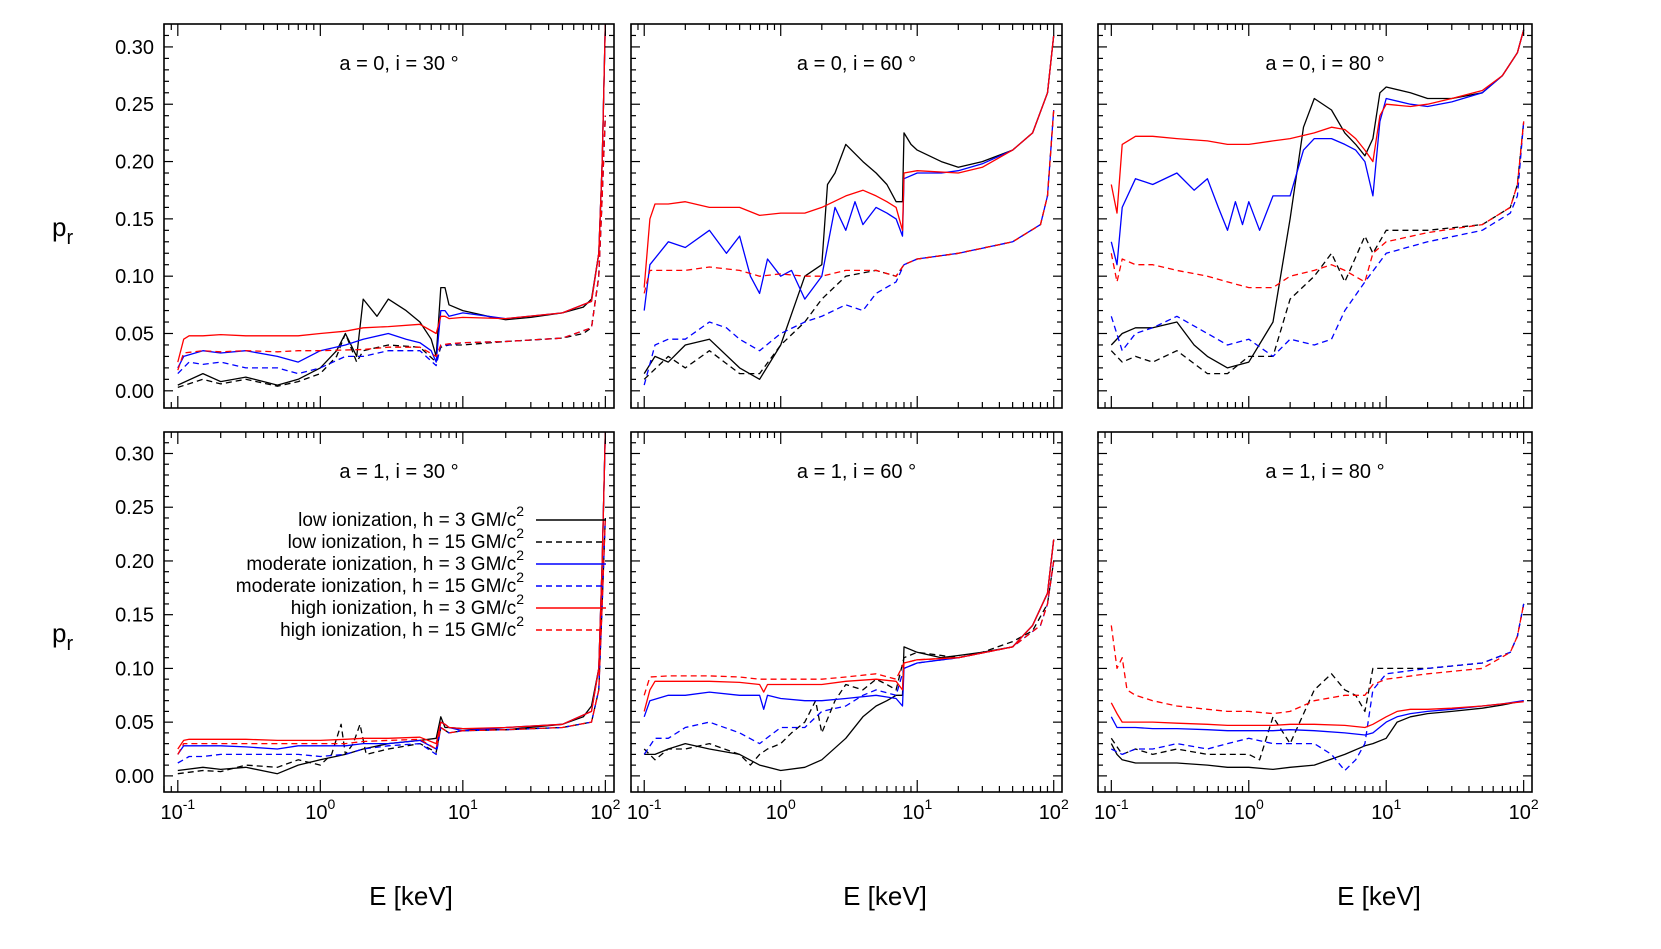 The image size is (1661, 949). I want to click on legend-entry: moderate ionization, h = 15 GM/c2, so click(421, 583).